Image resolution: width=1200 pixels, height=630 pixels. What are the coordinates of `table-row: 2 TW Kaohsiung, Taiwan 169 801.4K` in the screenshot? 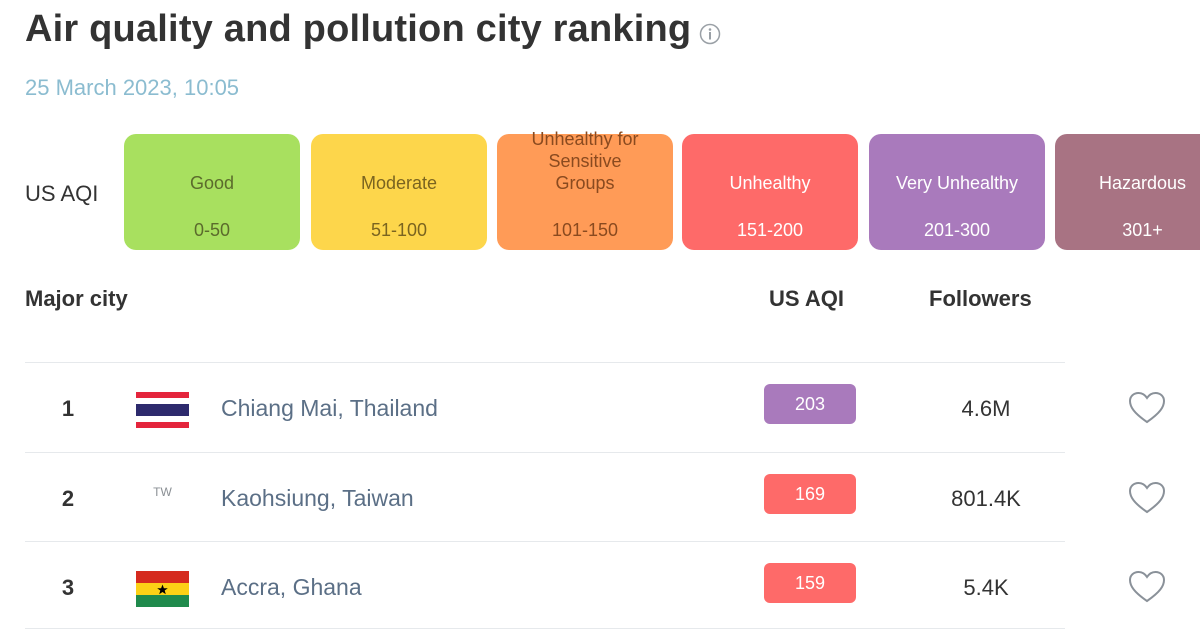 It's located at (545, 497).